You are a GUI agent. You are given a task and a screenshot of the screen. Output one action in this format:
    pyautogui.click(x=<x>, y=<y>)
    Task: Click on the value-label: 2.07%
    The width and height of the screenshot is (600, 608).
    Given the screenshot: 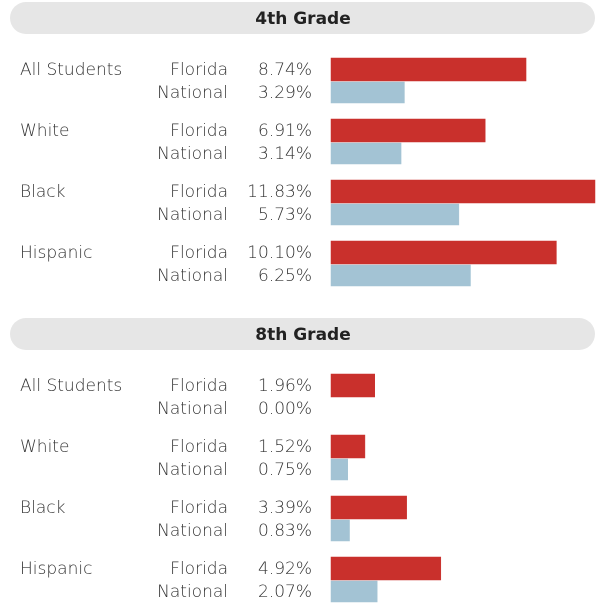 What is the action you would take?
    pyautogui.click(x=285, y=592)
    